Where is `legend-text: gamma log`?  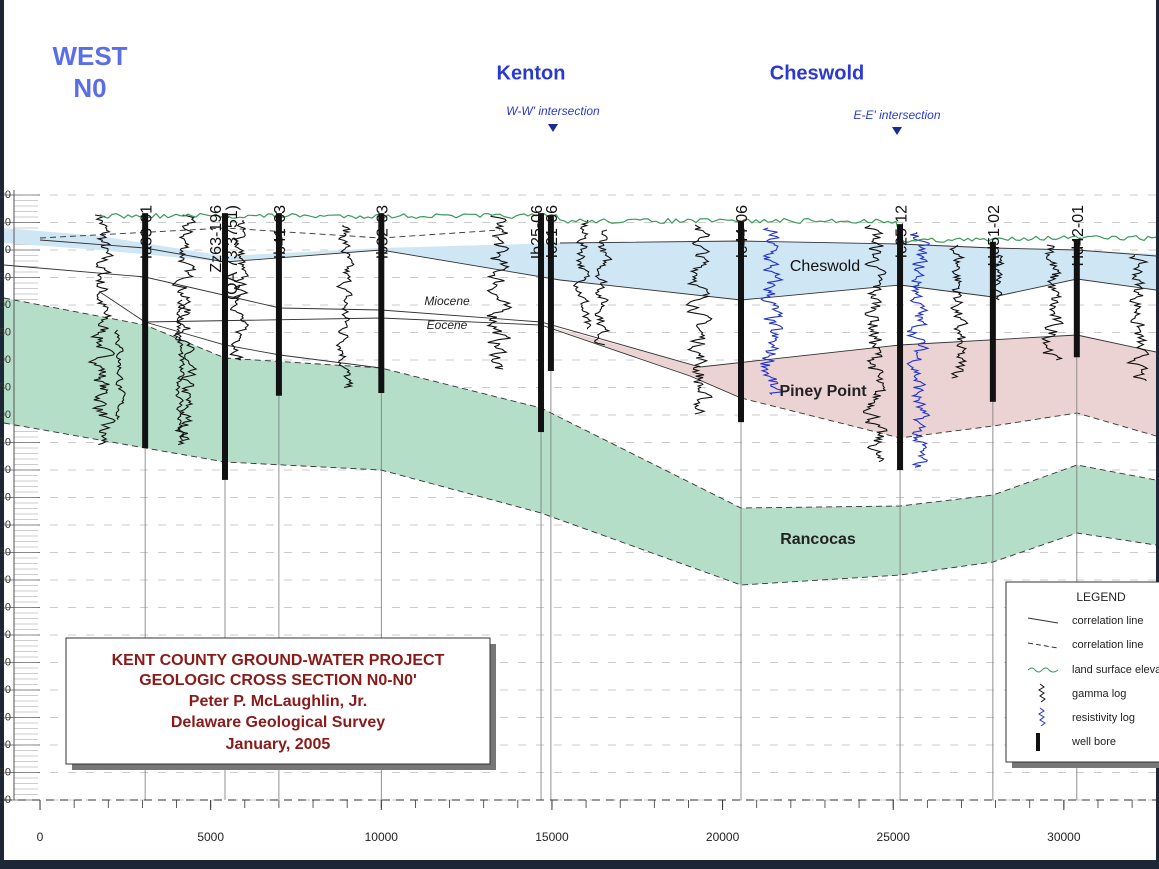 legend-text: gamma log is located at coordinates (1099, 694).